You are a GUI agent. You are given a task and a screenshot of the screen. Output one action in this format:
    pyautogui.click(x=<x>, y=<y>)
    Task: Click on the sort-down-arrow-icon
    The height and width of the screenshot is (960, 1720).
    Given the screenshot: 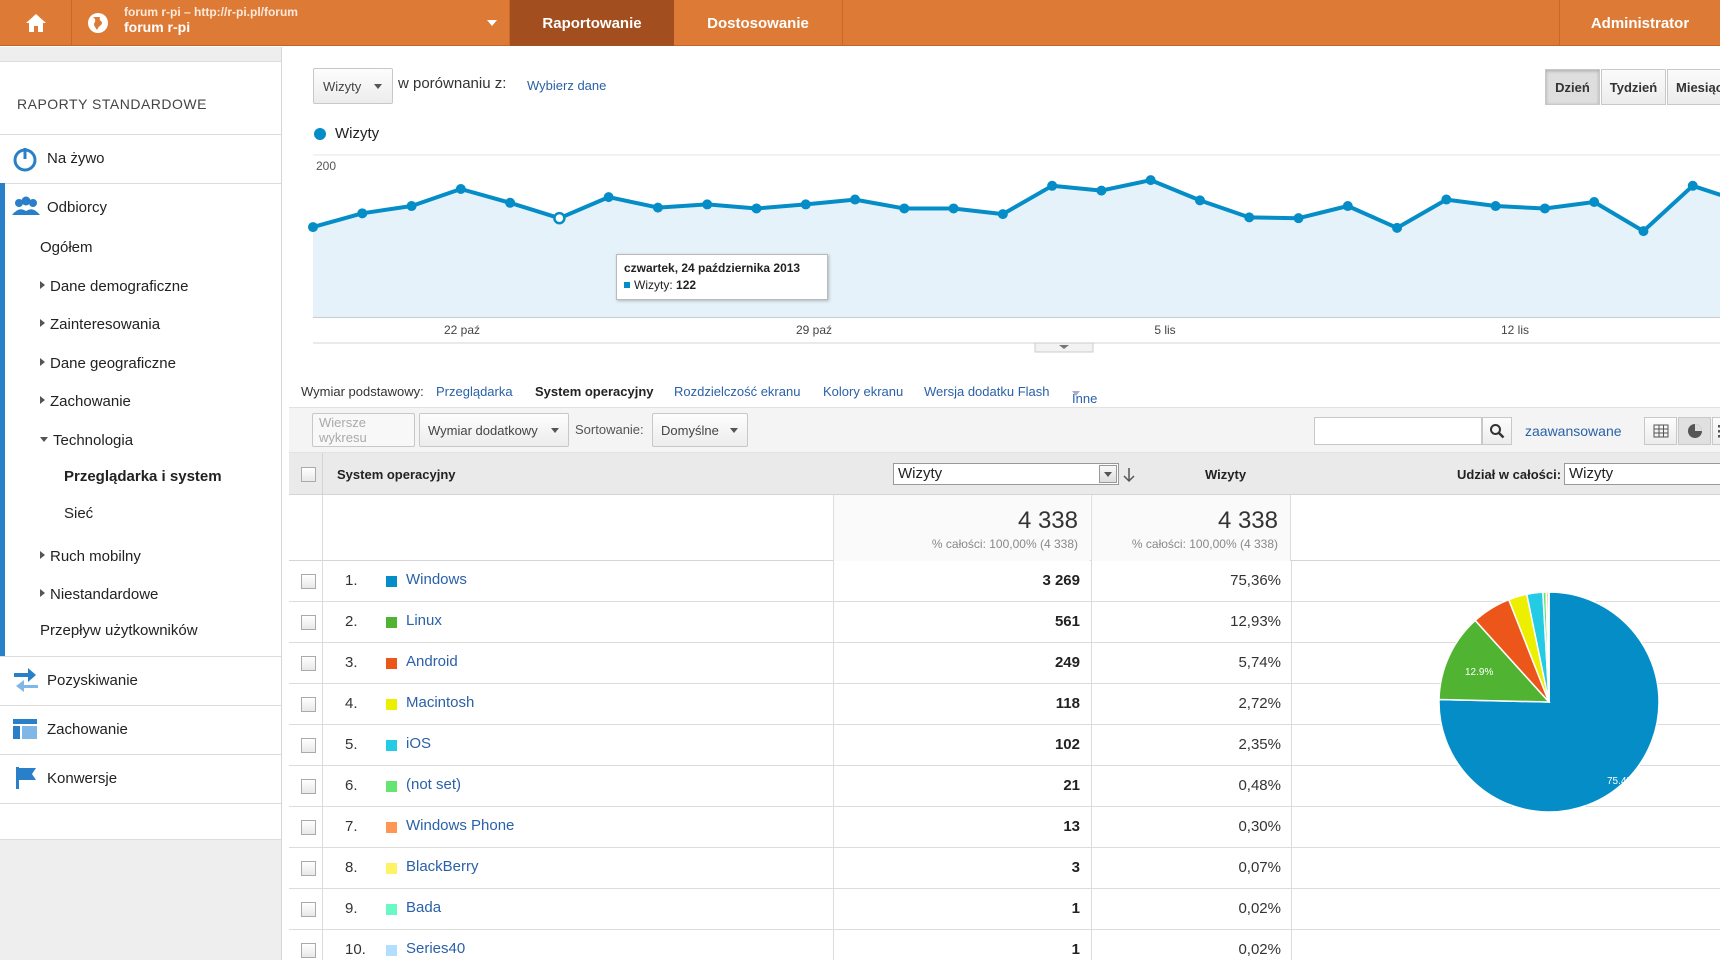 What is the action you would take?
    pyautogui.click(x=1129, y=475)
    